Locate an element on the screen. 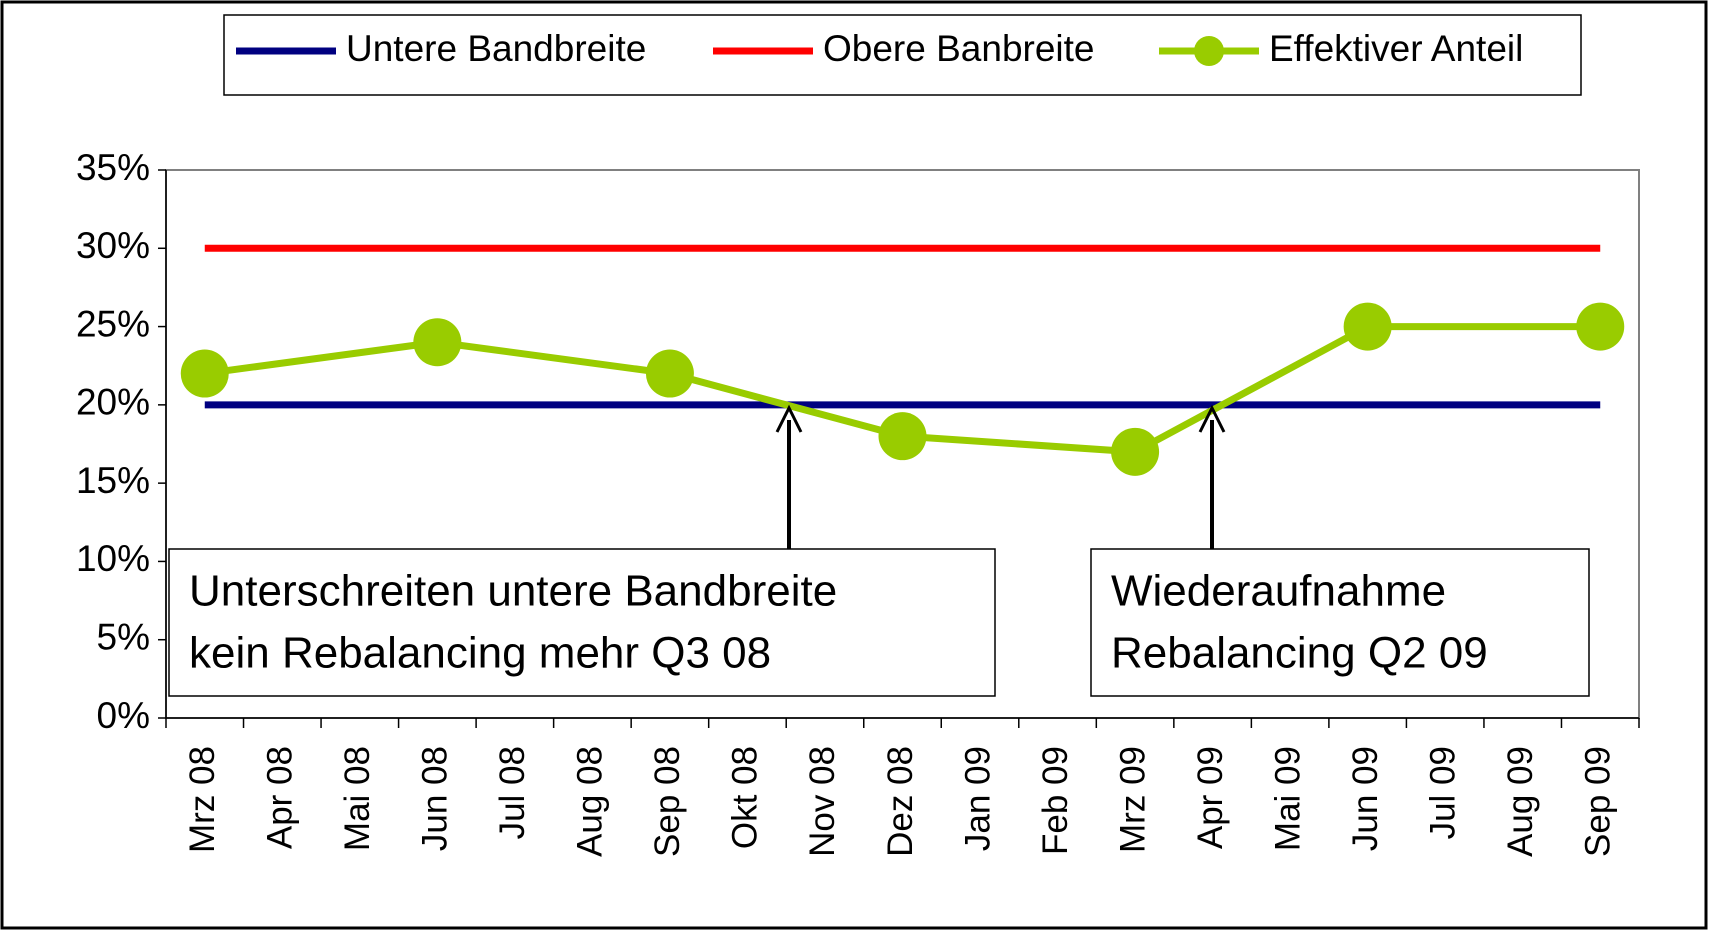 This screenshot has width=1710, height=933. x-tick-label: Aug 09 is located at coordinates (1520, 801).